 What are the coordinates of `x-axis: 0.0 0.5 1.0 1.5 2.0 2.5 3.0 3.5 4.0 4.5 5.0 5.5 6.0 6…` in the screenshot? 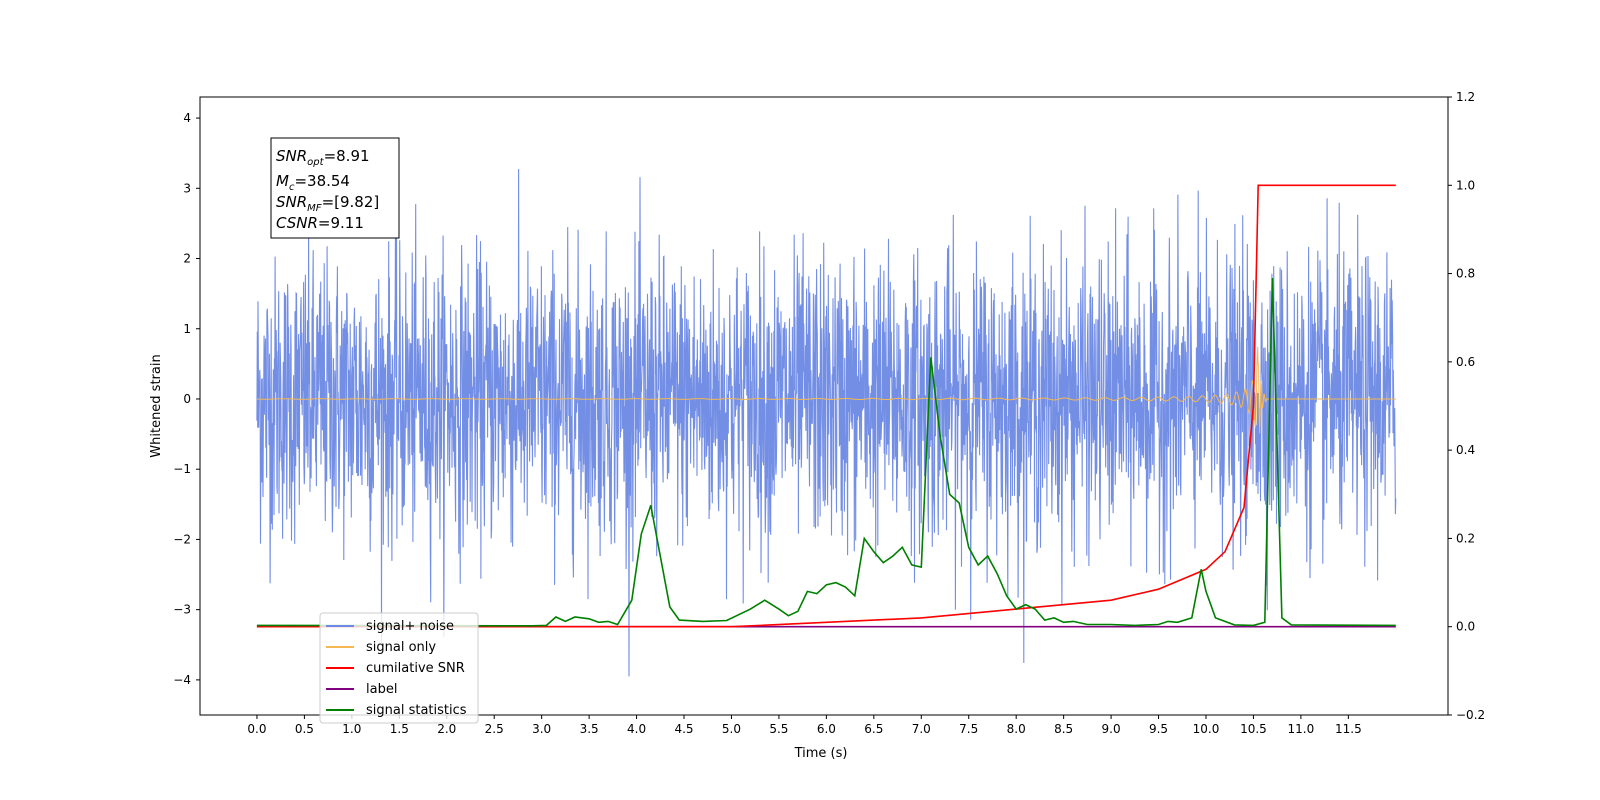 It's located at (804, 725).